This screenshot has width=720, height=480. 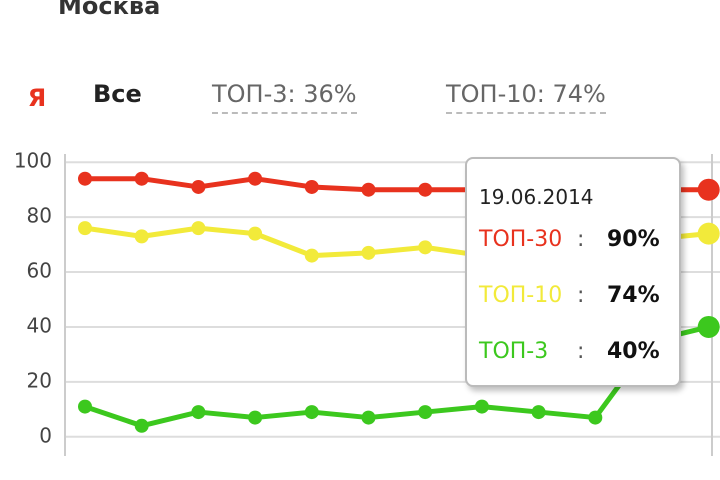 I want to click on top10-link: ТОП-10: 74%, so click(x=526, y=97).